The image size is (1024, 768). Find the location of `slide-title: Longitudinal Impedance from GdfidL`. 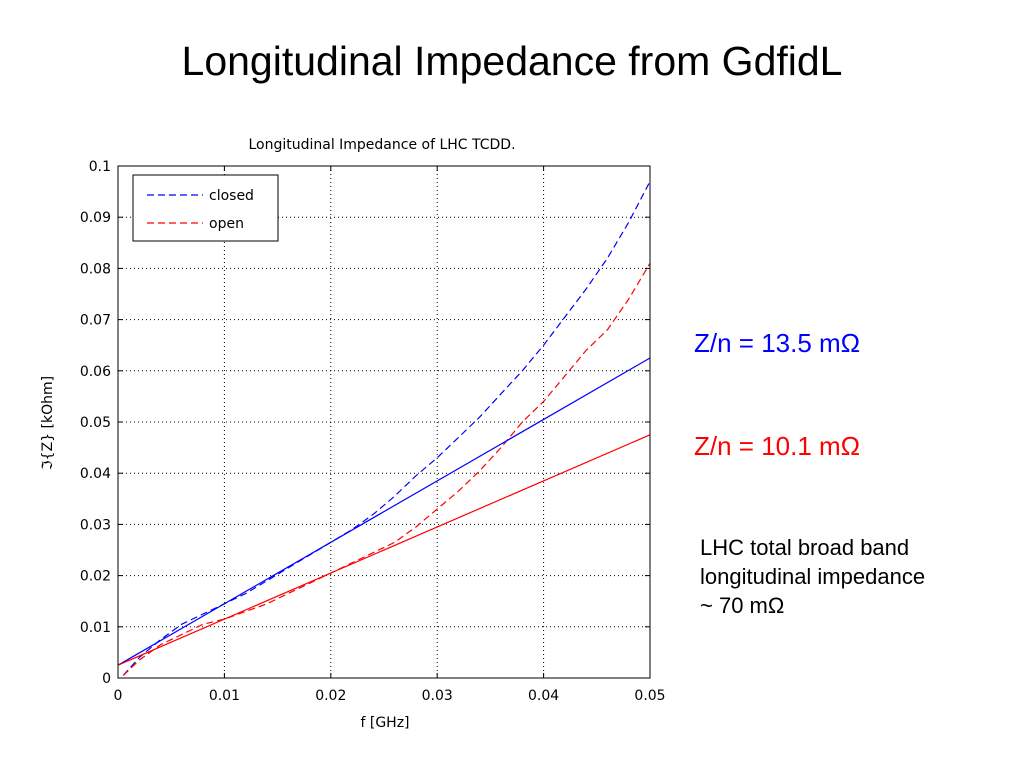

slide-title: Longitudinal Impedance from GdfidL is located at coordinates (512, 61).